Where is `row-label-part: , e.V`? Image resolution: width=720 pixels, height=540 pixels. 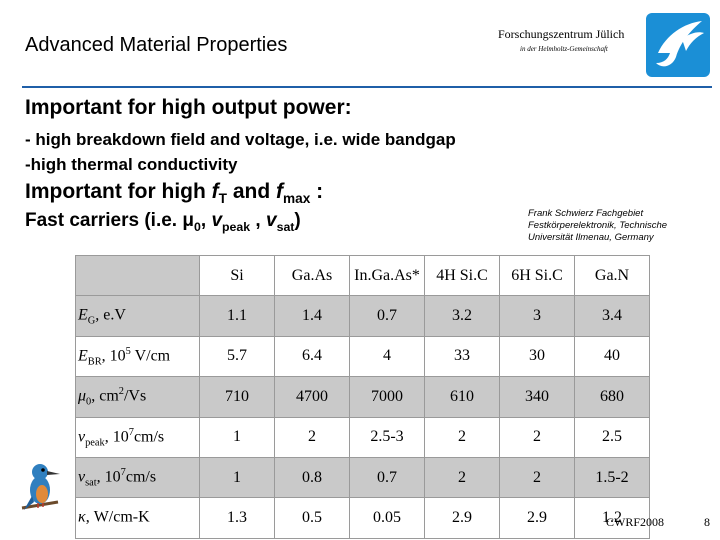 row-label-part: , e.V is located at coordinates (110, 315).